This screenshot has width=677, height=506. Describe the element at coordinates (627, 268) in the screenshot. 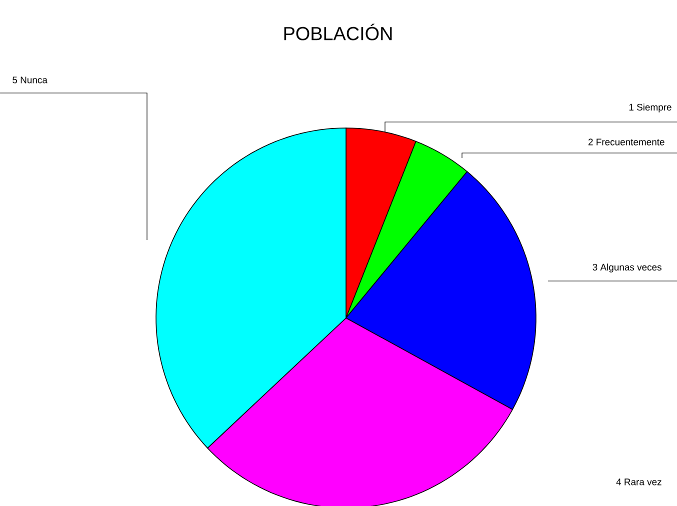

I see `slice-label: 3 Algunas veces` at that location.